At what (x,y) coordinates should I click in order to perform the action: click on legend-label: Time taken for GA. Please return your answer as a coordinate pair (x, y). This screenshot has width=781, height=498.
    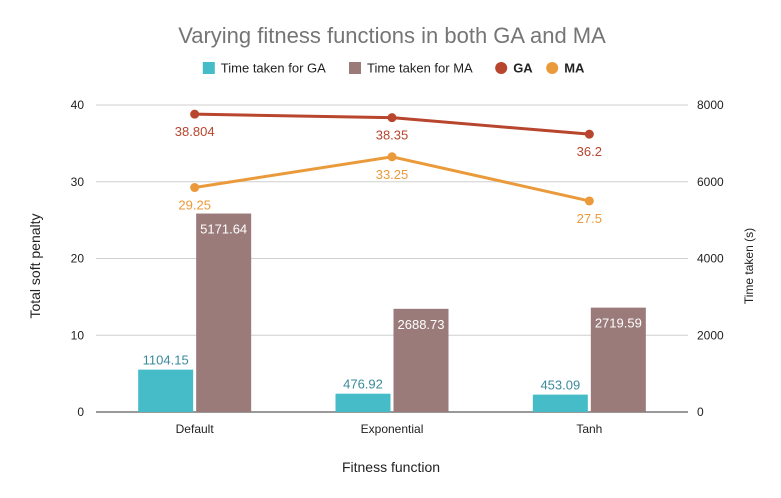
    Looking at the image, I should click on (273, 68).